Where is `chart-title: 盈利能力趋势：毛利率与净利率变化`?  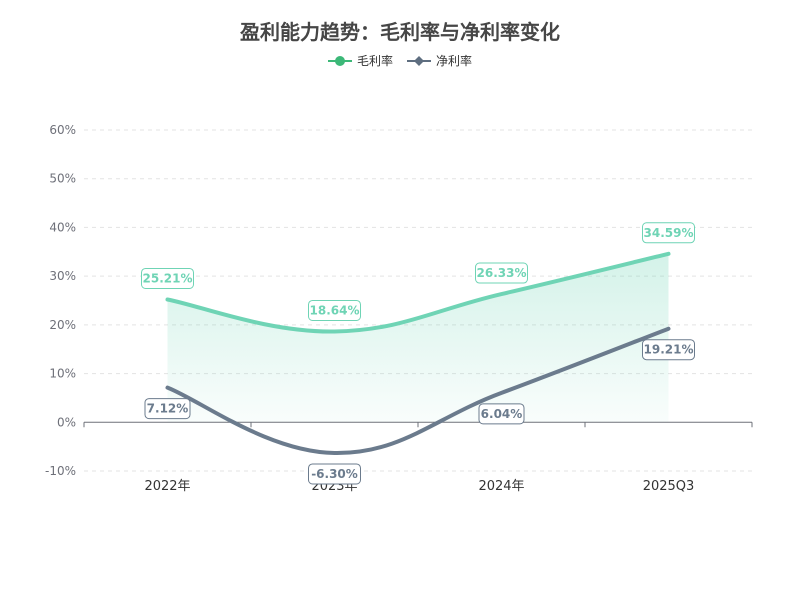
chart-title: 盈利能力趋势：毛利率与净利率变化 is located at coordinates (400, 32).